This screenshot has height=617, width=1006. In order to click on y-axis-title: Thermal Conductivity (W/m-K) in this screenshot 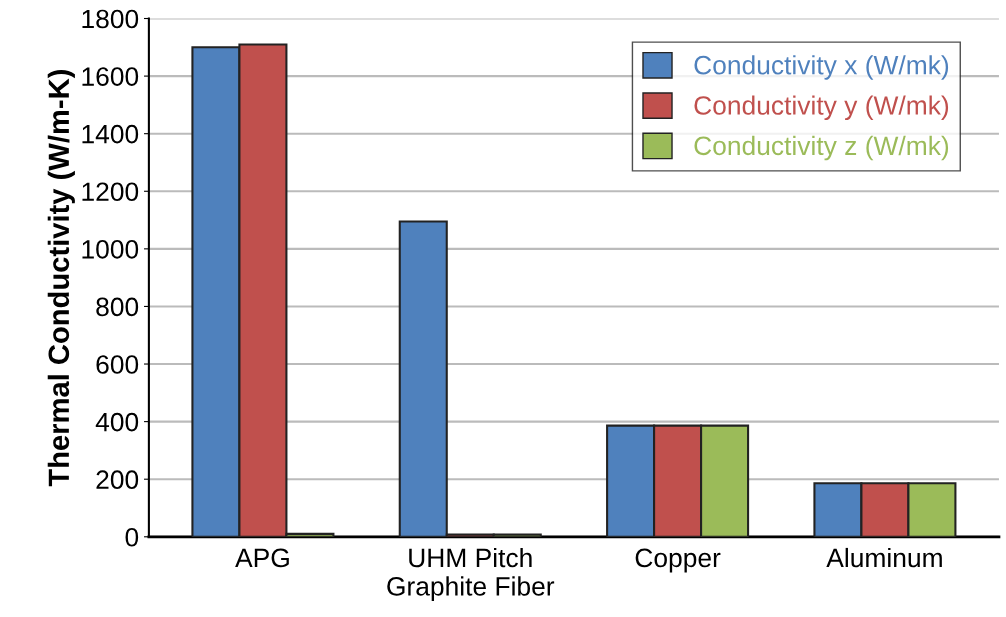, I will do `click(61, 278)`.